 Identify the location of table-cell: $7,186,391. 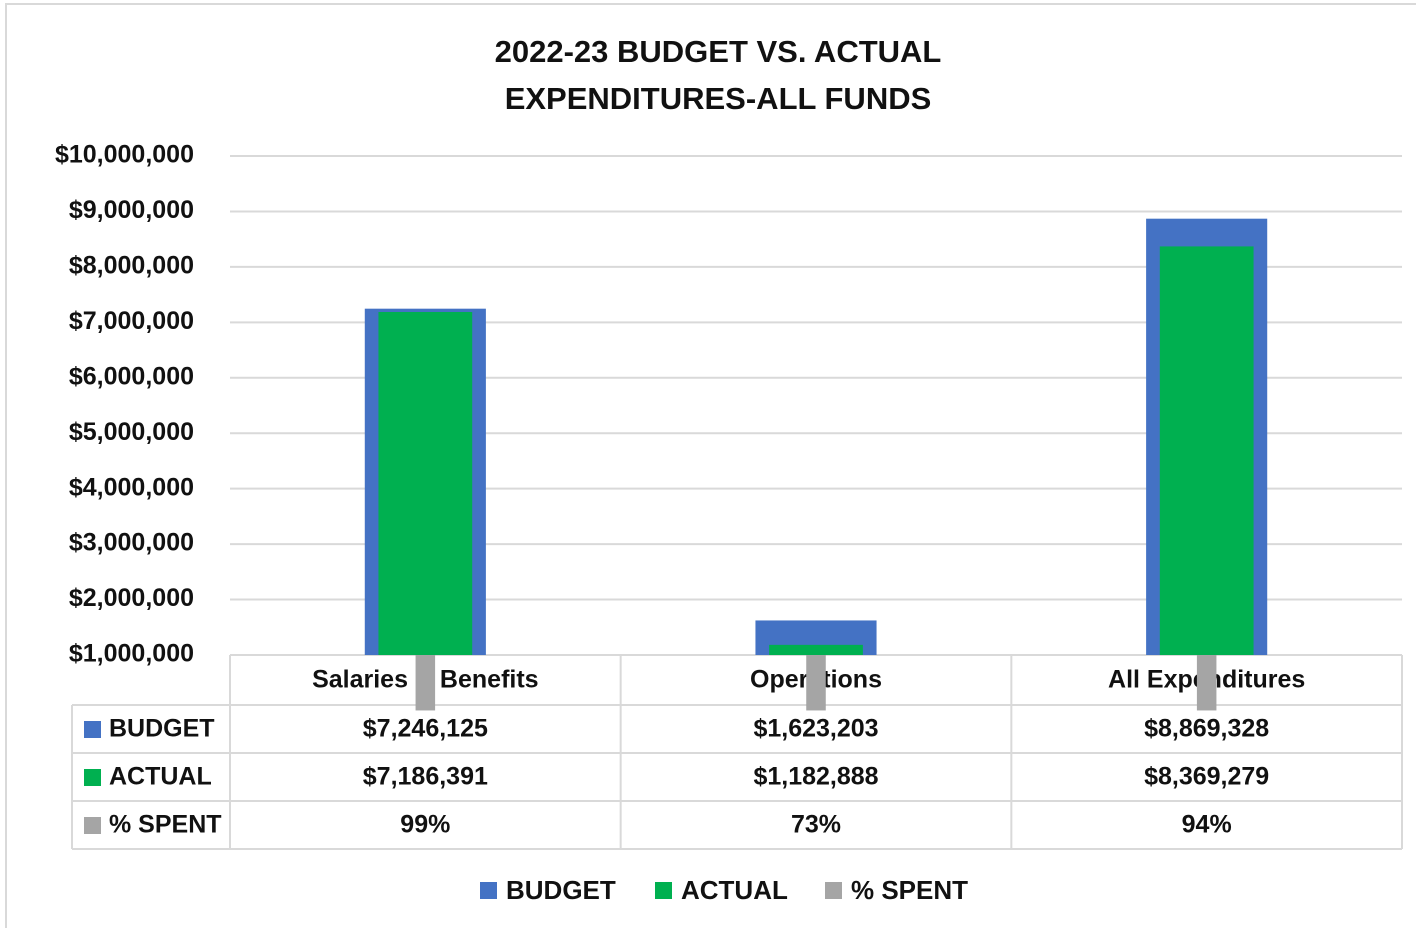
(425, 777).